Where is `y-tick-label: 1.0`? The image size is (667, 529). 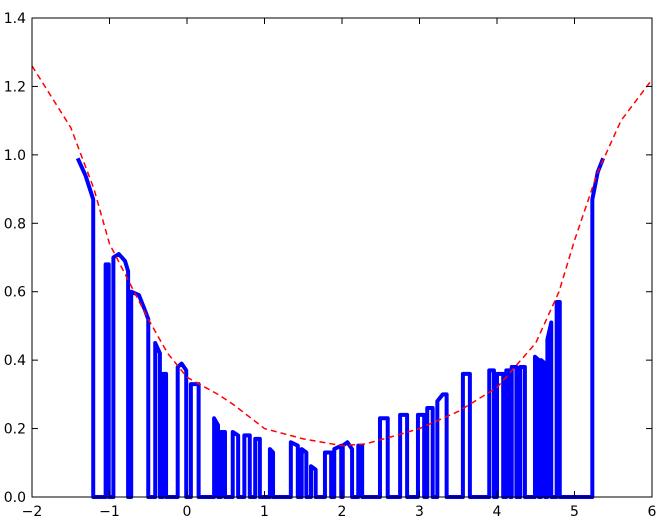
y-tick-label: 1.0 is located at coordinates (15, 156).